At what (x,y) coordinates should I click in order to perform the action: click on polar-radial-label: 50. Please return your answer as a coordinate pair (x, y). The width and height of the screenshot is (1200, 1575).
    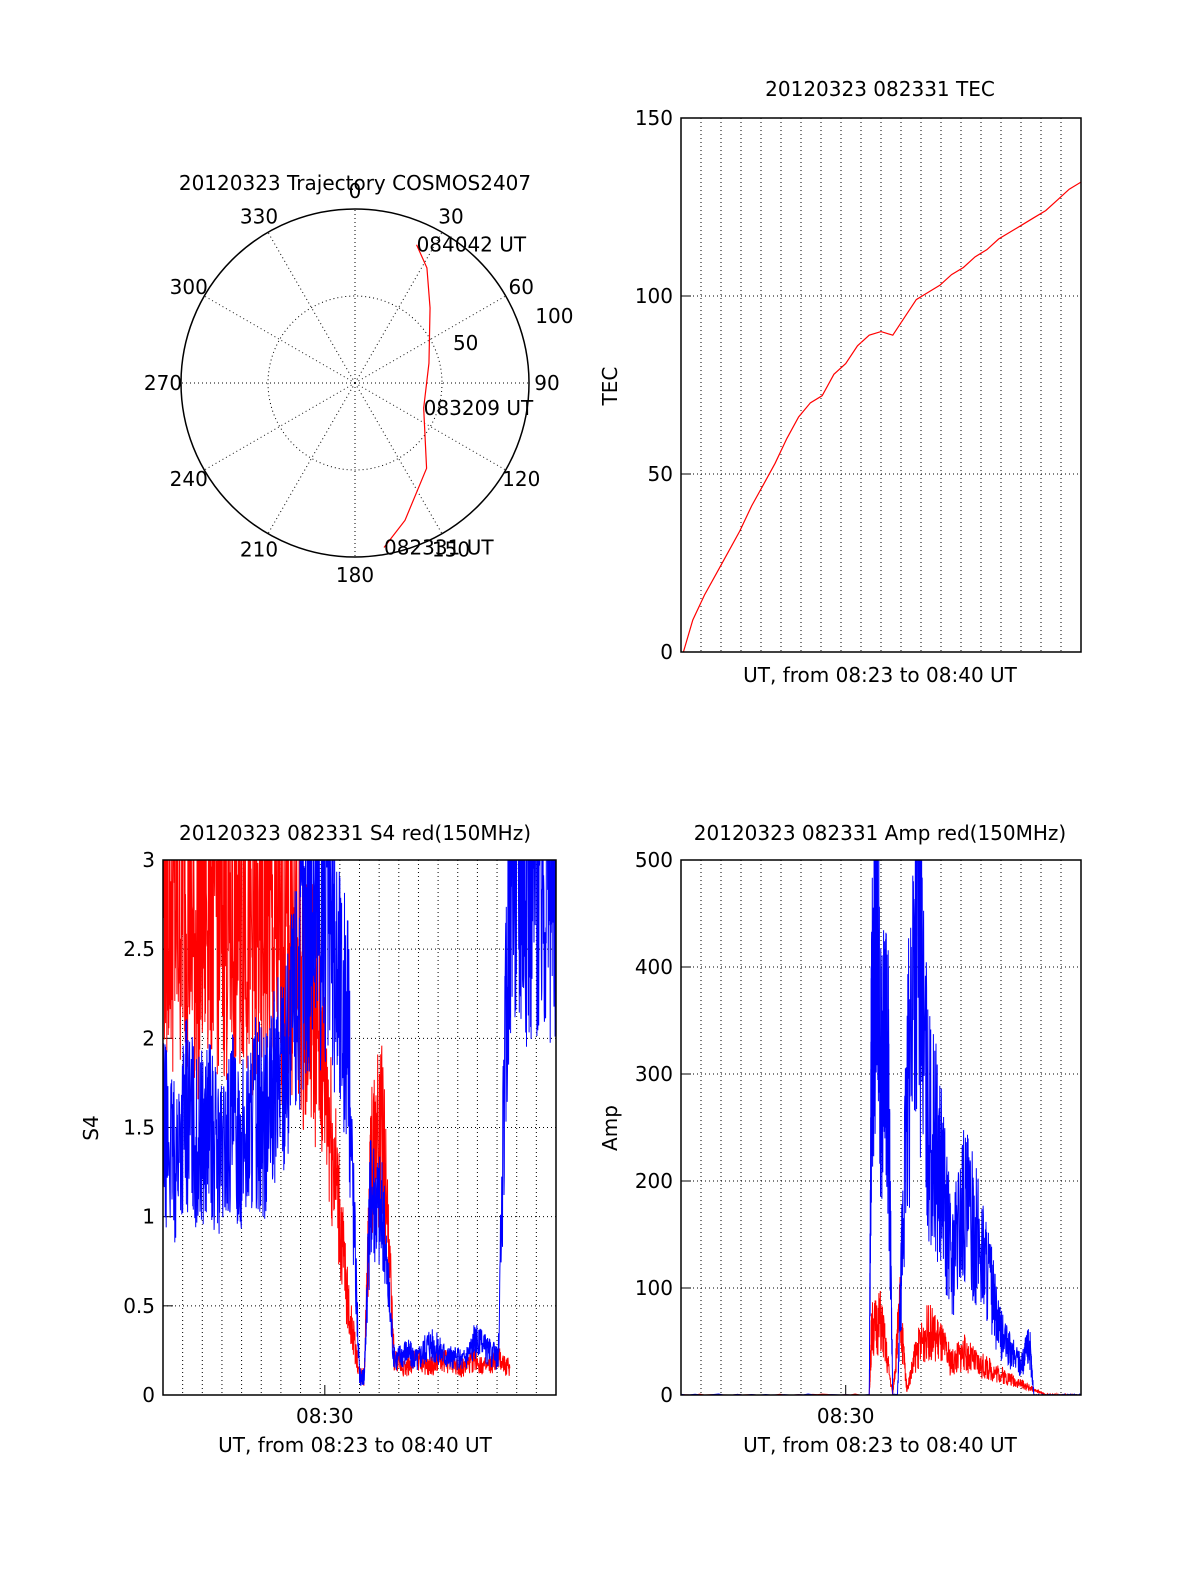
    Looking at the image, I should click on (465, 343).